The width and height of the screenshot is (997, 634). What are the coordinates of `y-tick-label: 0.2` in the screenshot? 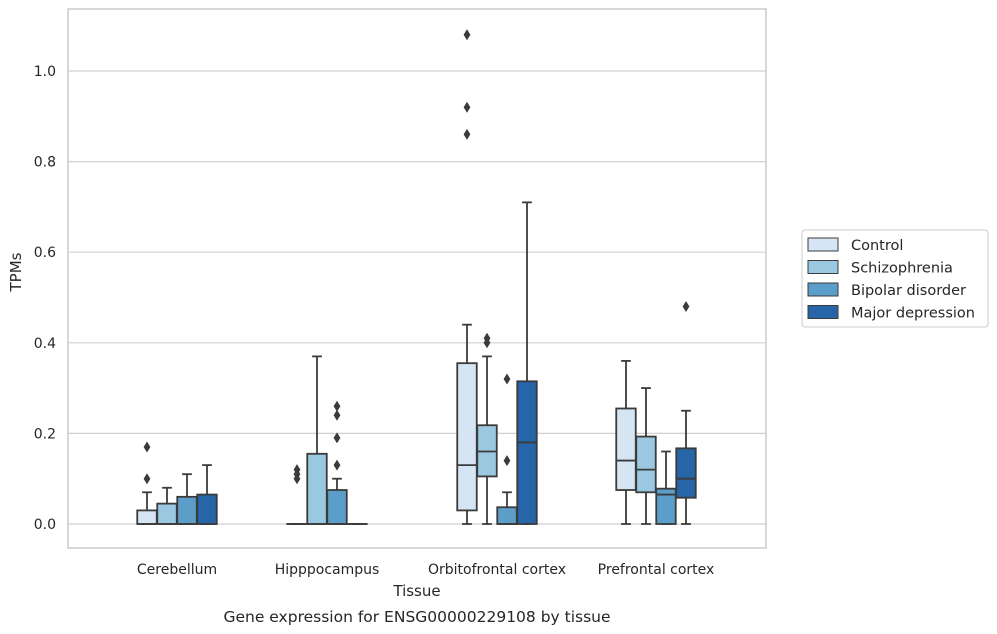 It's located at (45, 434).